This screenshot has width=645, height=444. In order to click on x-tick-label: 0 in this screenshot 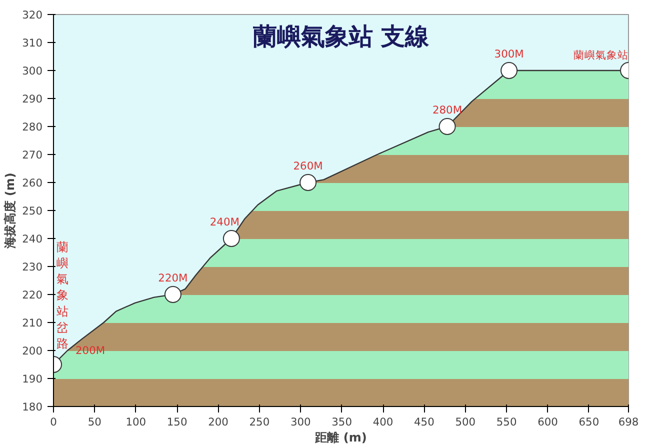, I will do `click(54, 422)`.